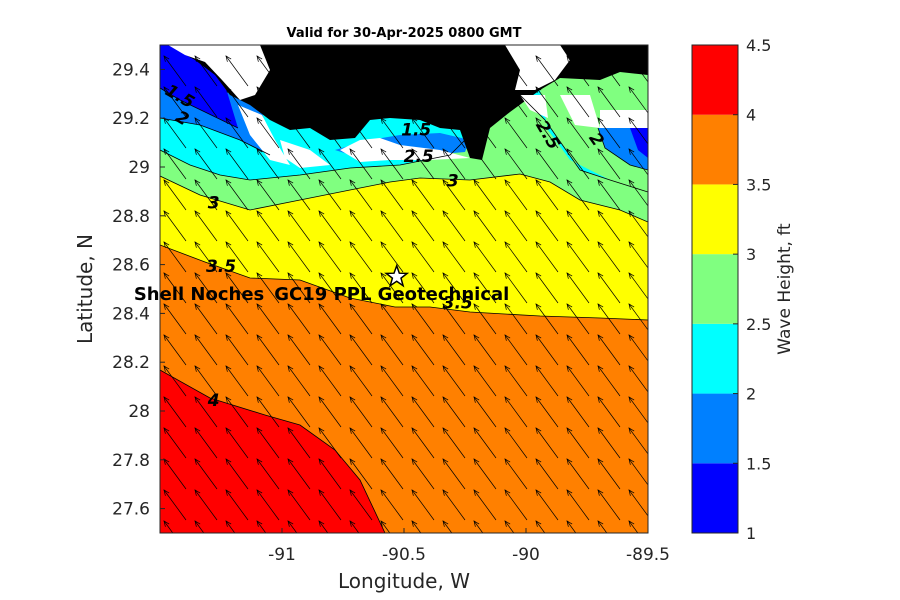  What do you see at coordinates (139, 168) in the screenshot?
I see `y-tick-label: 29` at bounding box center [139, 168].